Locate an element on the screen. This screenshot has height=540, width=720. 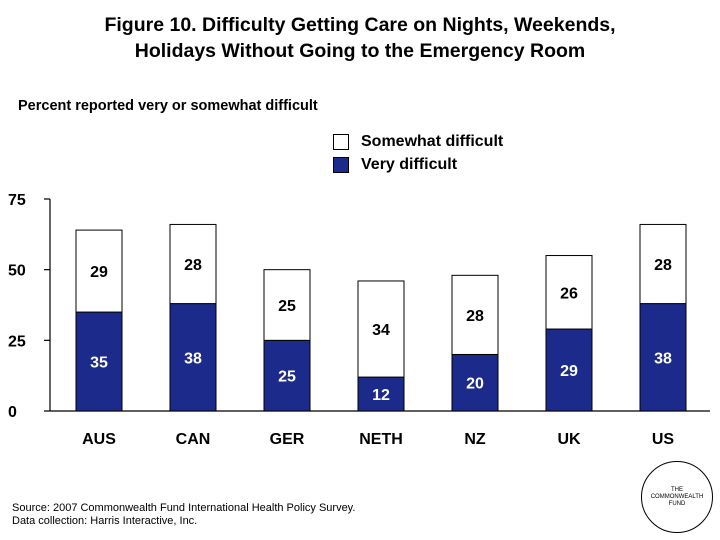
legend: Somewhat difficult Very difficult is located at coordinates (418, 153).